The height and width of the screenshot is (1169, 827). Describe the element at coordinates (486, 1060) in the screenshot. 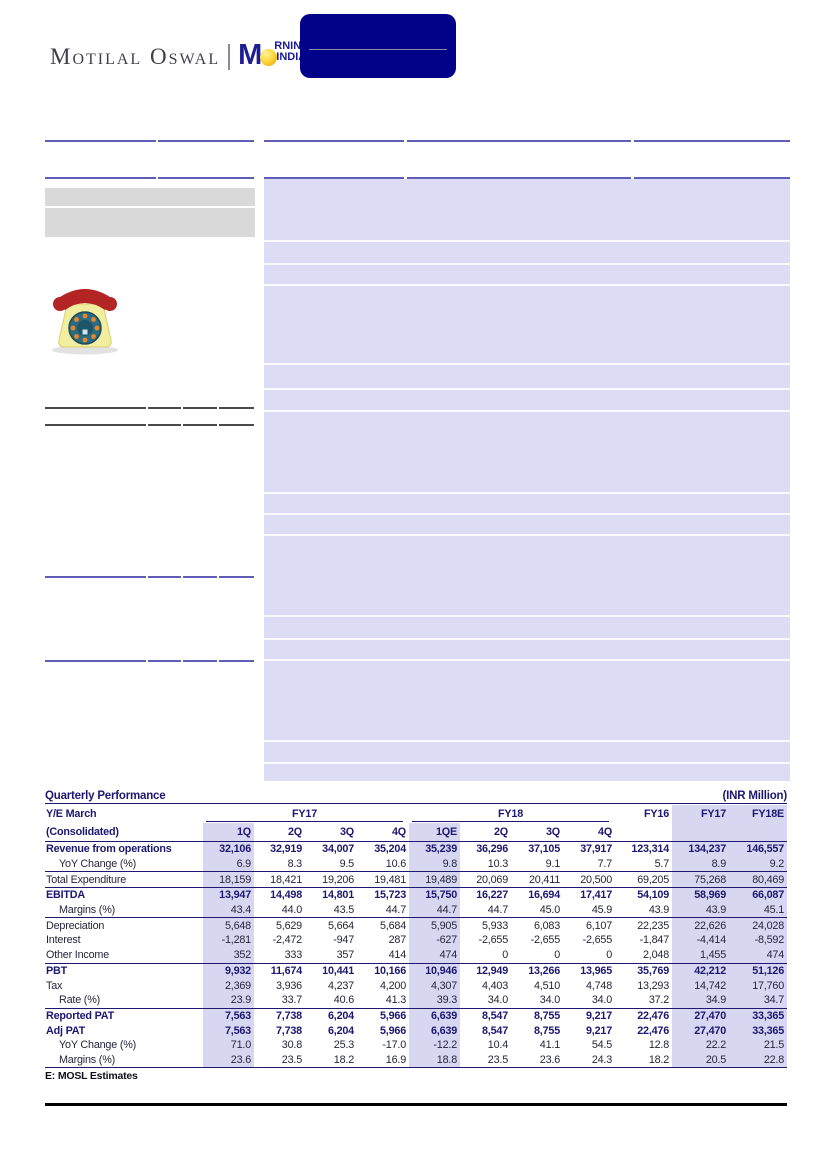

I see `table-cell: 23.5` at that location.